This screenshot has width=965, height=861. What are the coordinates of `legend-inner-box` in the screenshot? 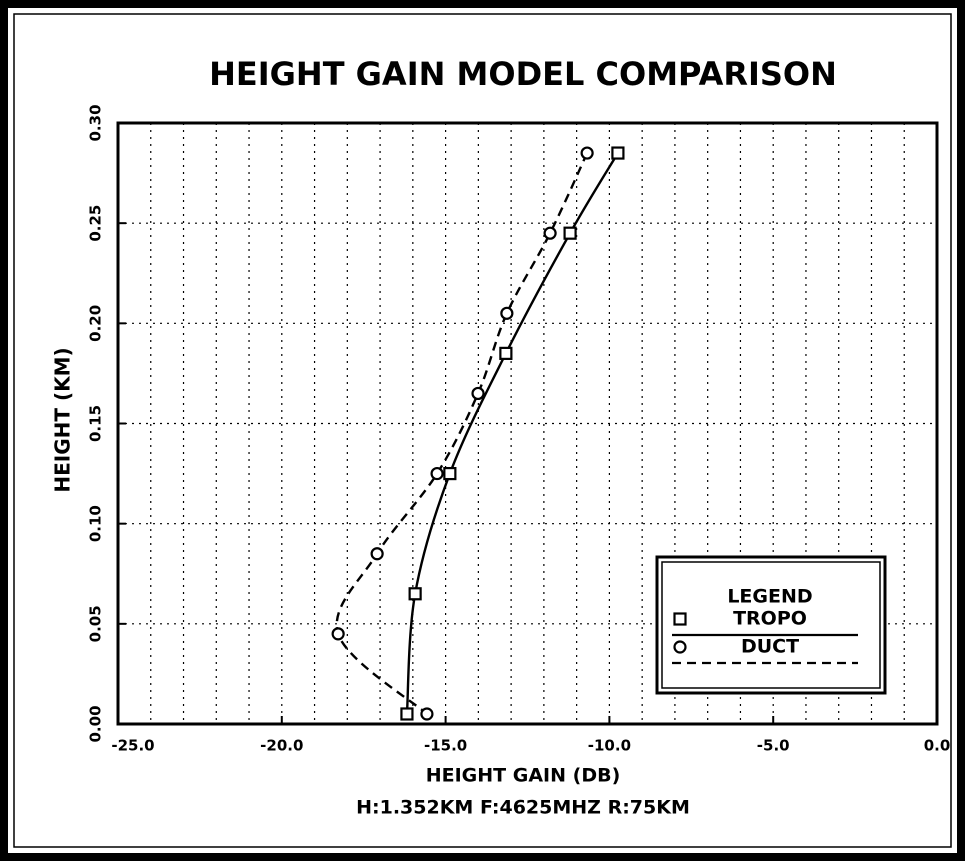 It's located at (771, 625).